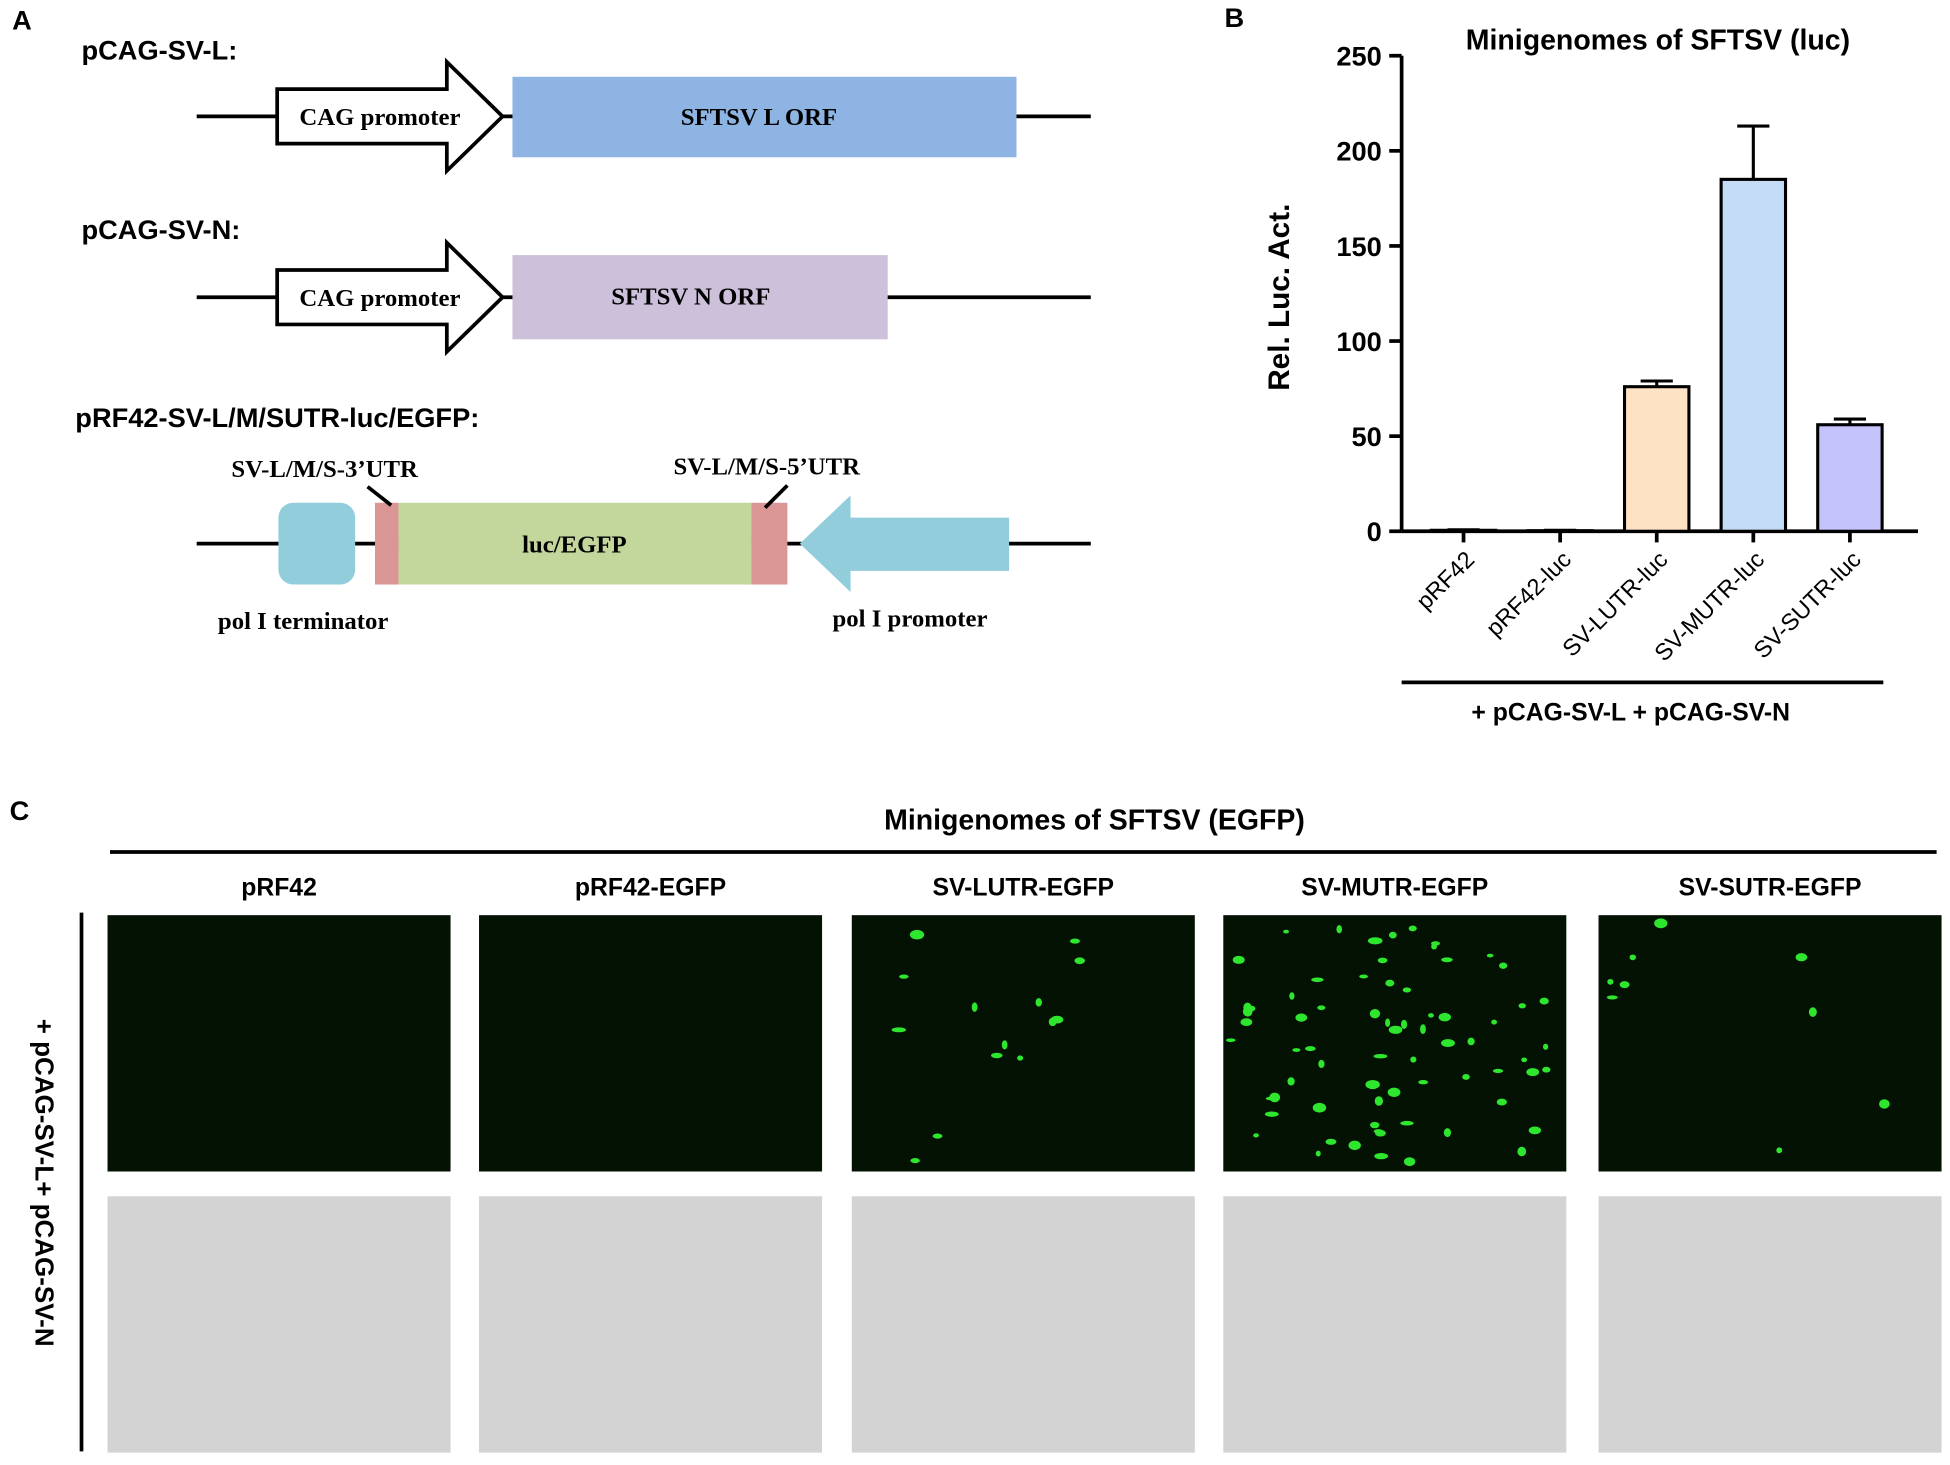 This screenshot has height=1465, width=1950. What do you see at coordinates (1770, 887) in the screenshot?
I see `column-label: SV-SUTR-EGFP` at bounding box center [1770, 887].